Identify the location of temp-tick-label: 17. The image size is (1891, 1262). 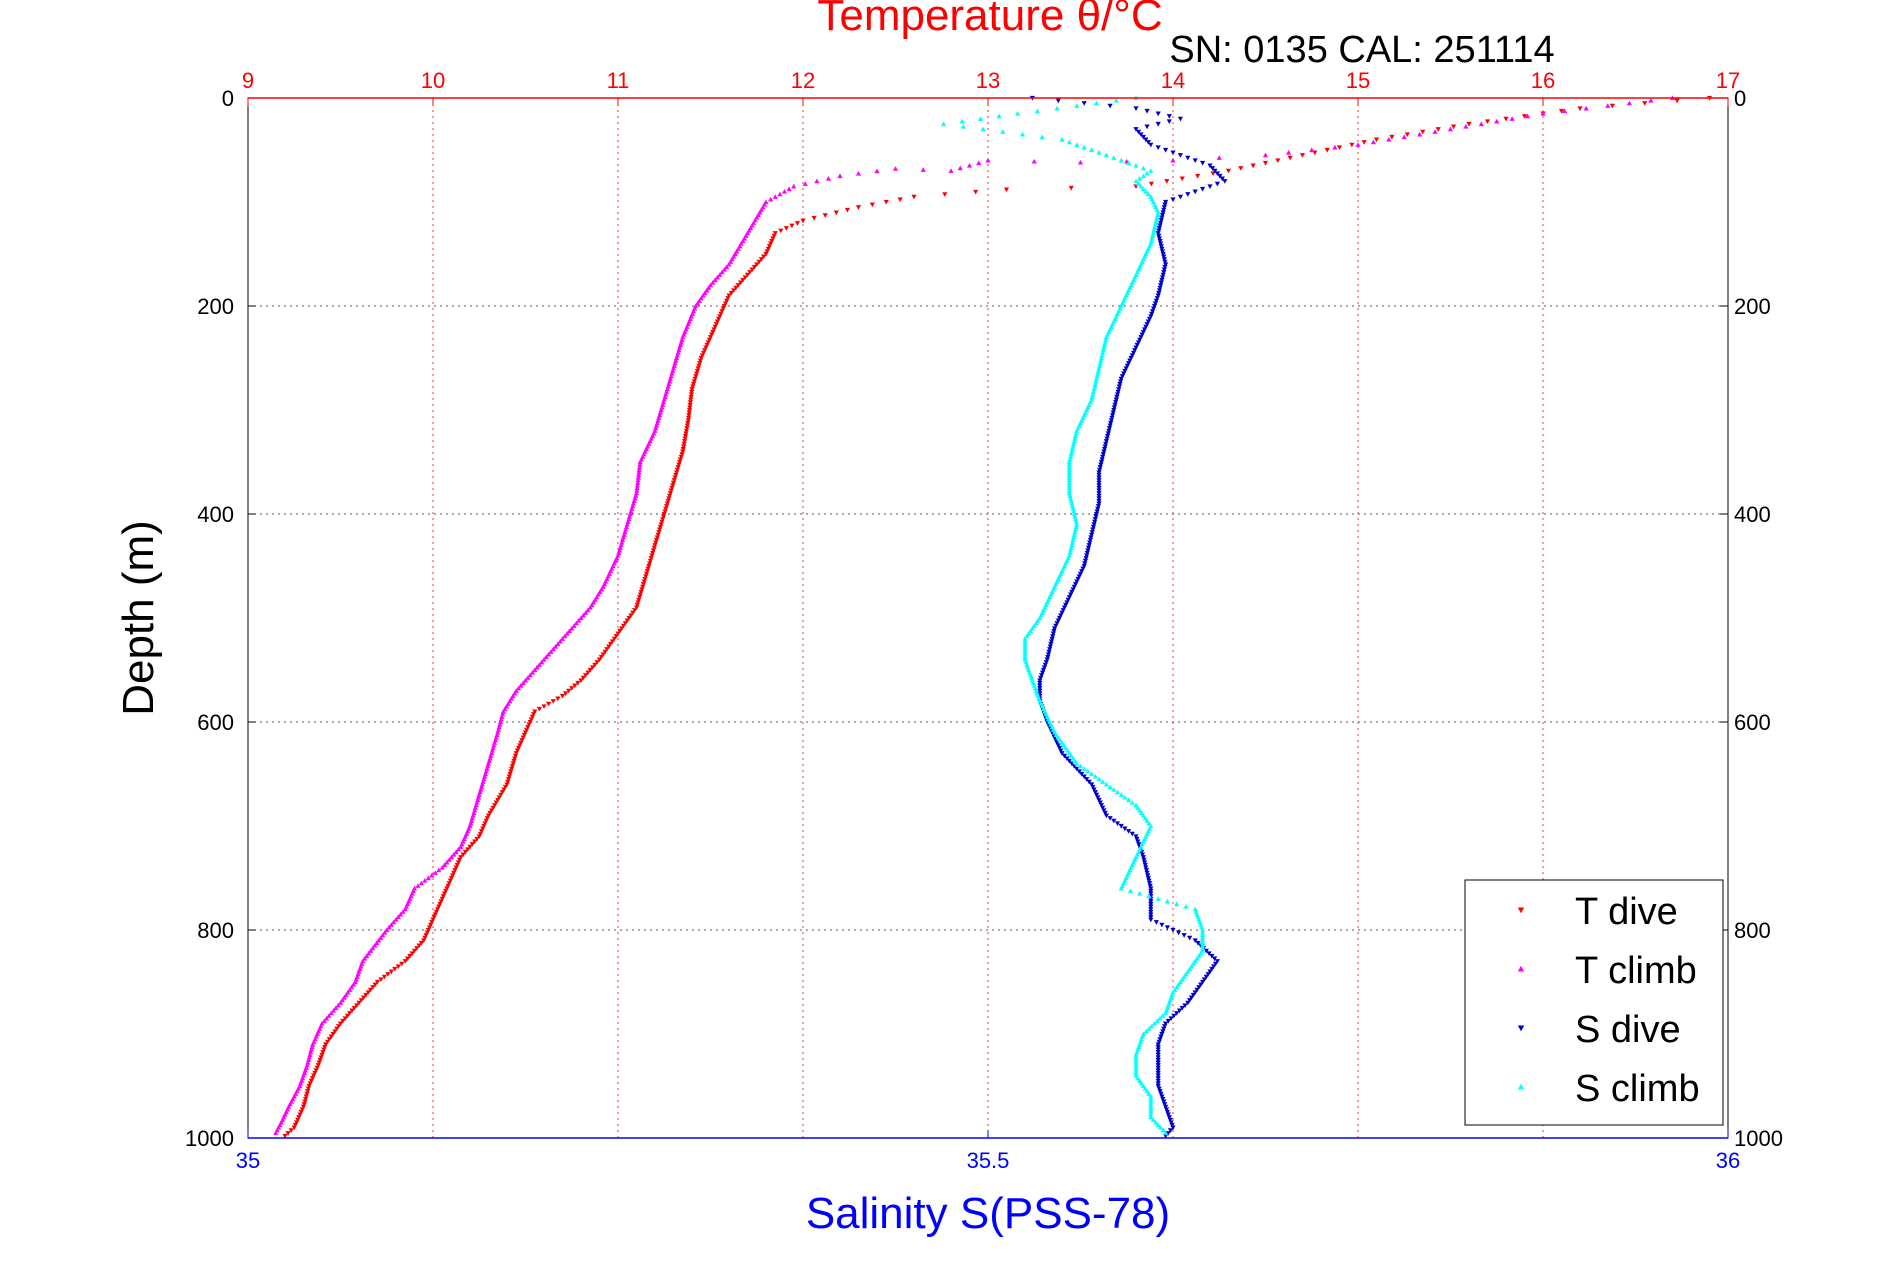
(1728, 80).